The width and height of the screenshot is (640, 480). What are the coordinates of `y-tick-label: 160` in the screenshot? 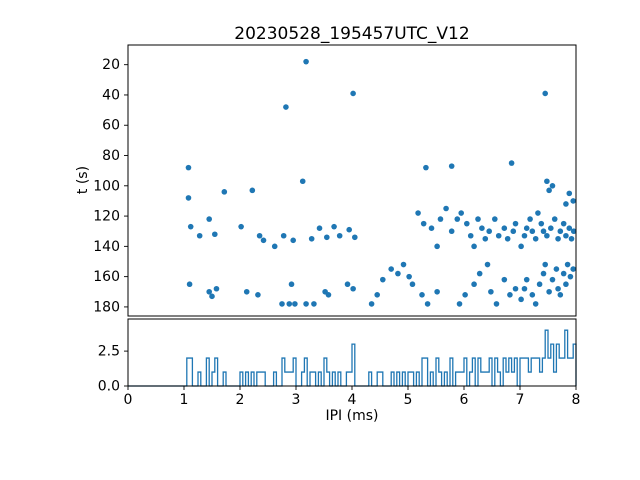 It's located at (106, 277).